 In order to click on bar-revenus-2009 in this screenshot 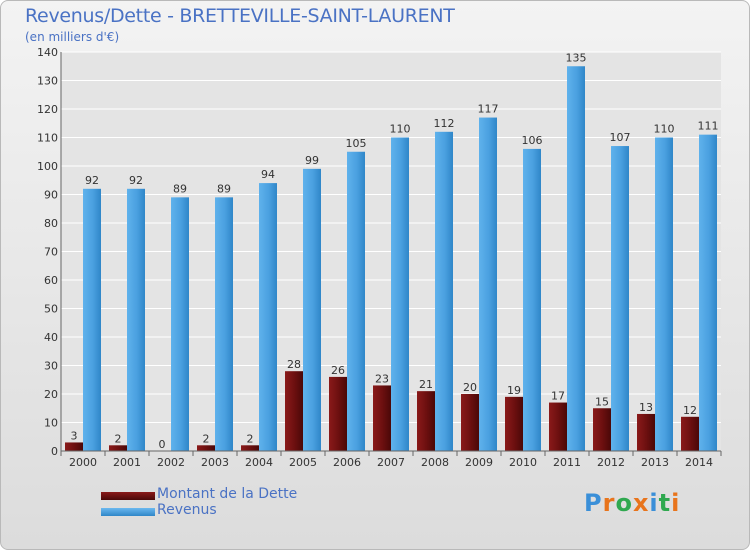, I will do `click(488, 284)`.